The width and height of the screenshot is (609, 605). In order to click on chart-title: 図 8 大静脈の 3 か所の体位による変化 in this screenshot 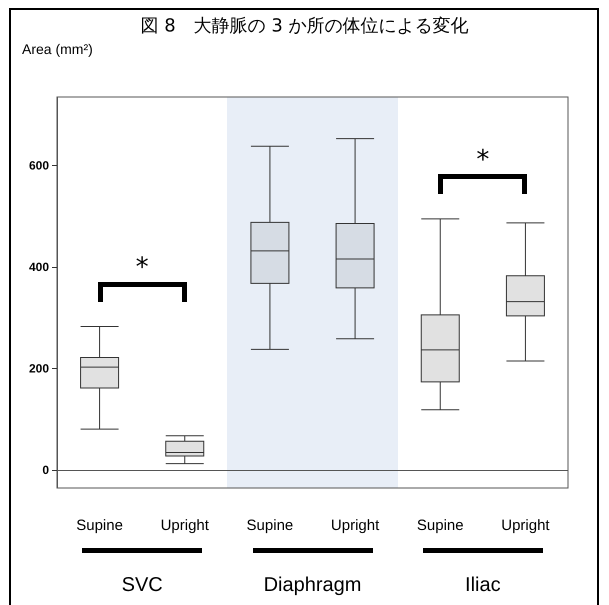, I will do `click(304, 26)`.